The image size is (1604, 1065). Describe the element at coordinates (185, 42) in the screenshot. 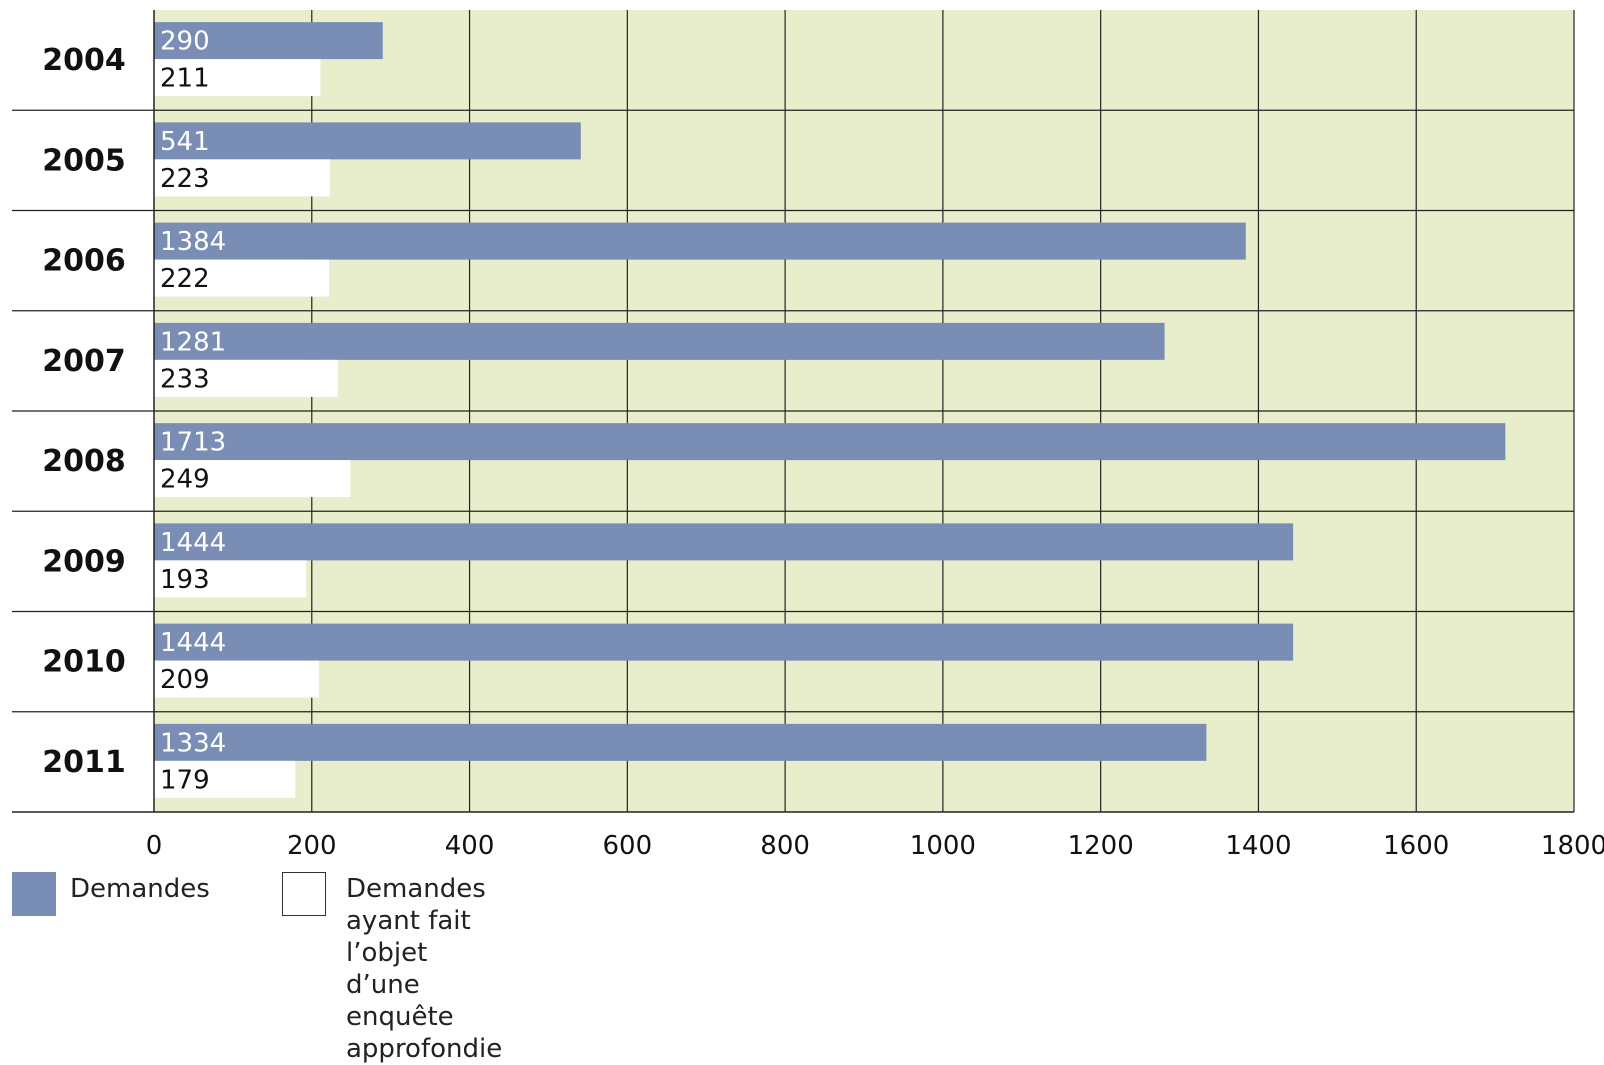

I see `data-label-demandes-2004: 290` at that location.